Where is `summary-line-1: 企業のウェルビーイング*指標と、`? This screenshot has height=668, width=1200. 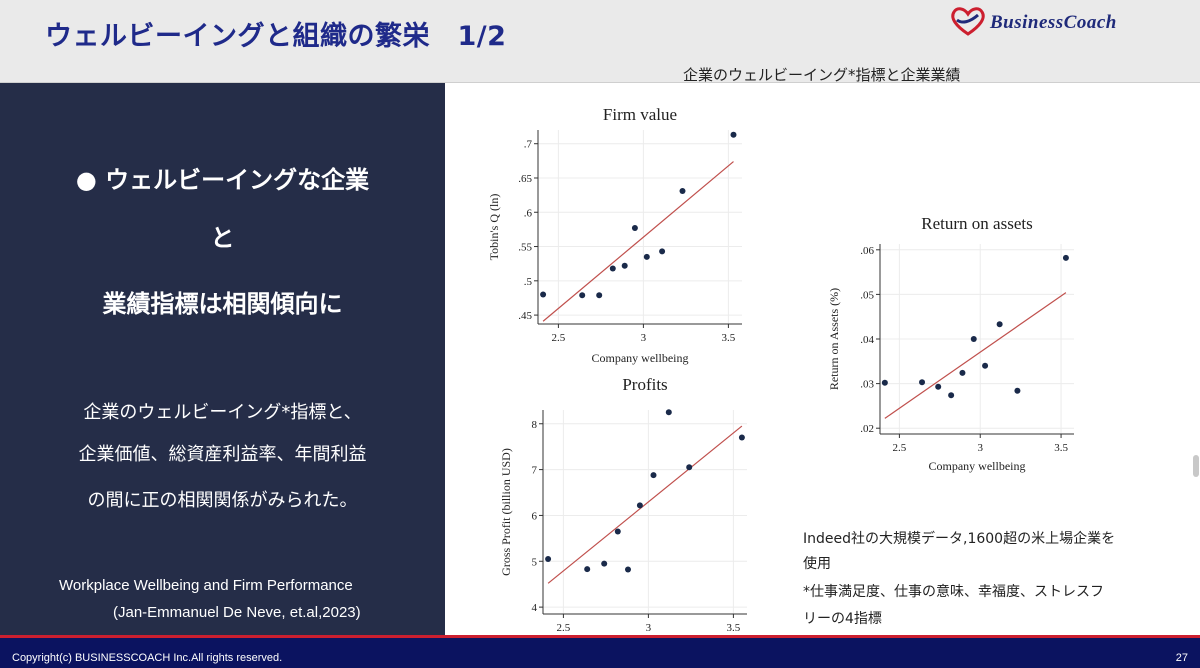
summary-line-1: 企業のウェルビーイング*指標と、 is located at coordinates (222, 412).